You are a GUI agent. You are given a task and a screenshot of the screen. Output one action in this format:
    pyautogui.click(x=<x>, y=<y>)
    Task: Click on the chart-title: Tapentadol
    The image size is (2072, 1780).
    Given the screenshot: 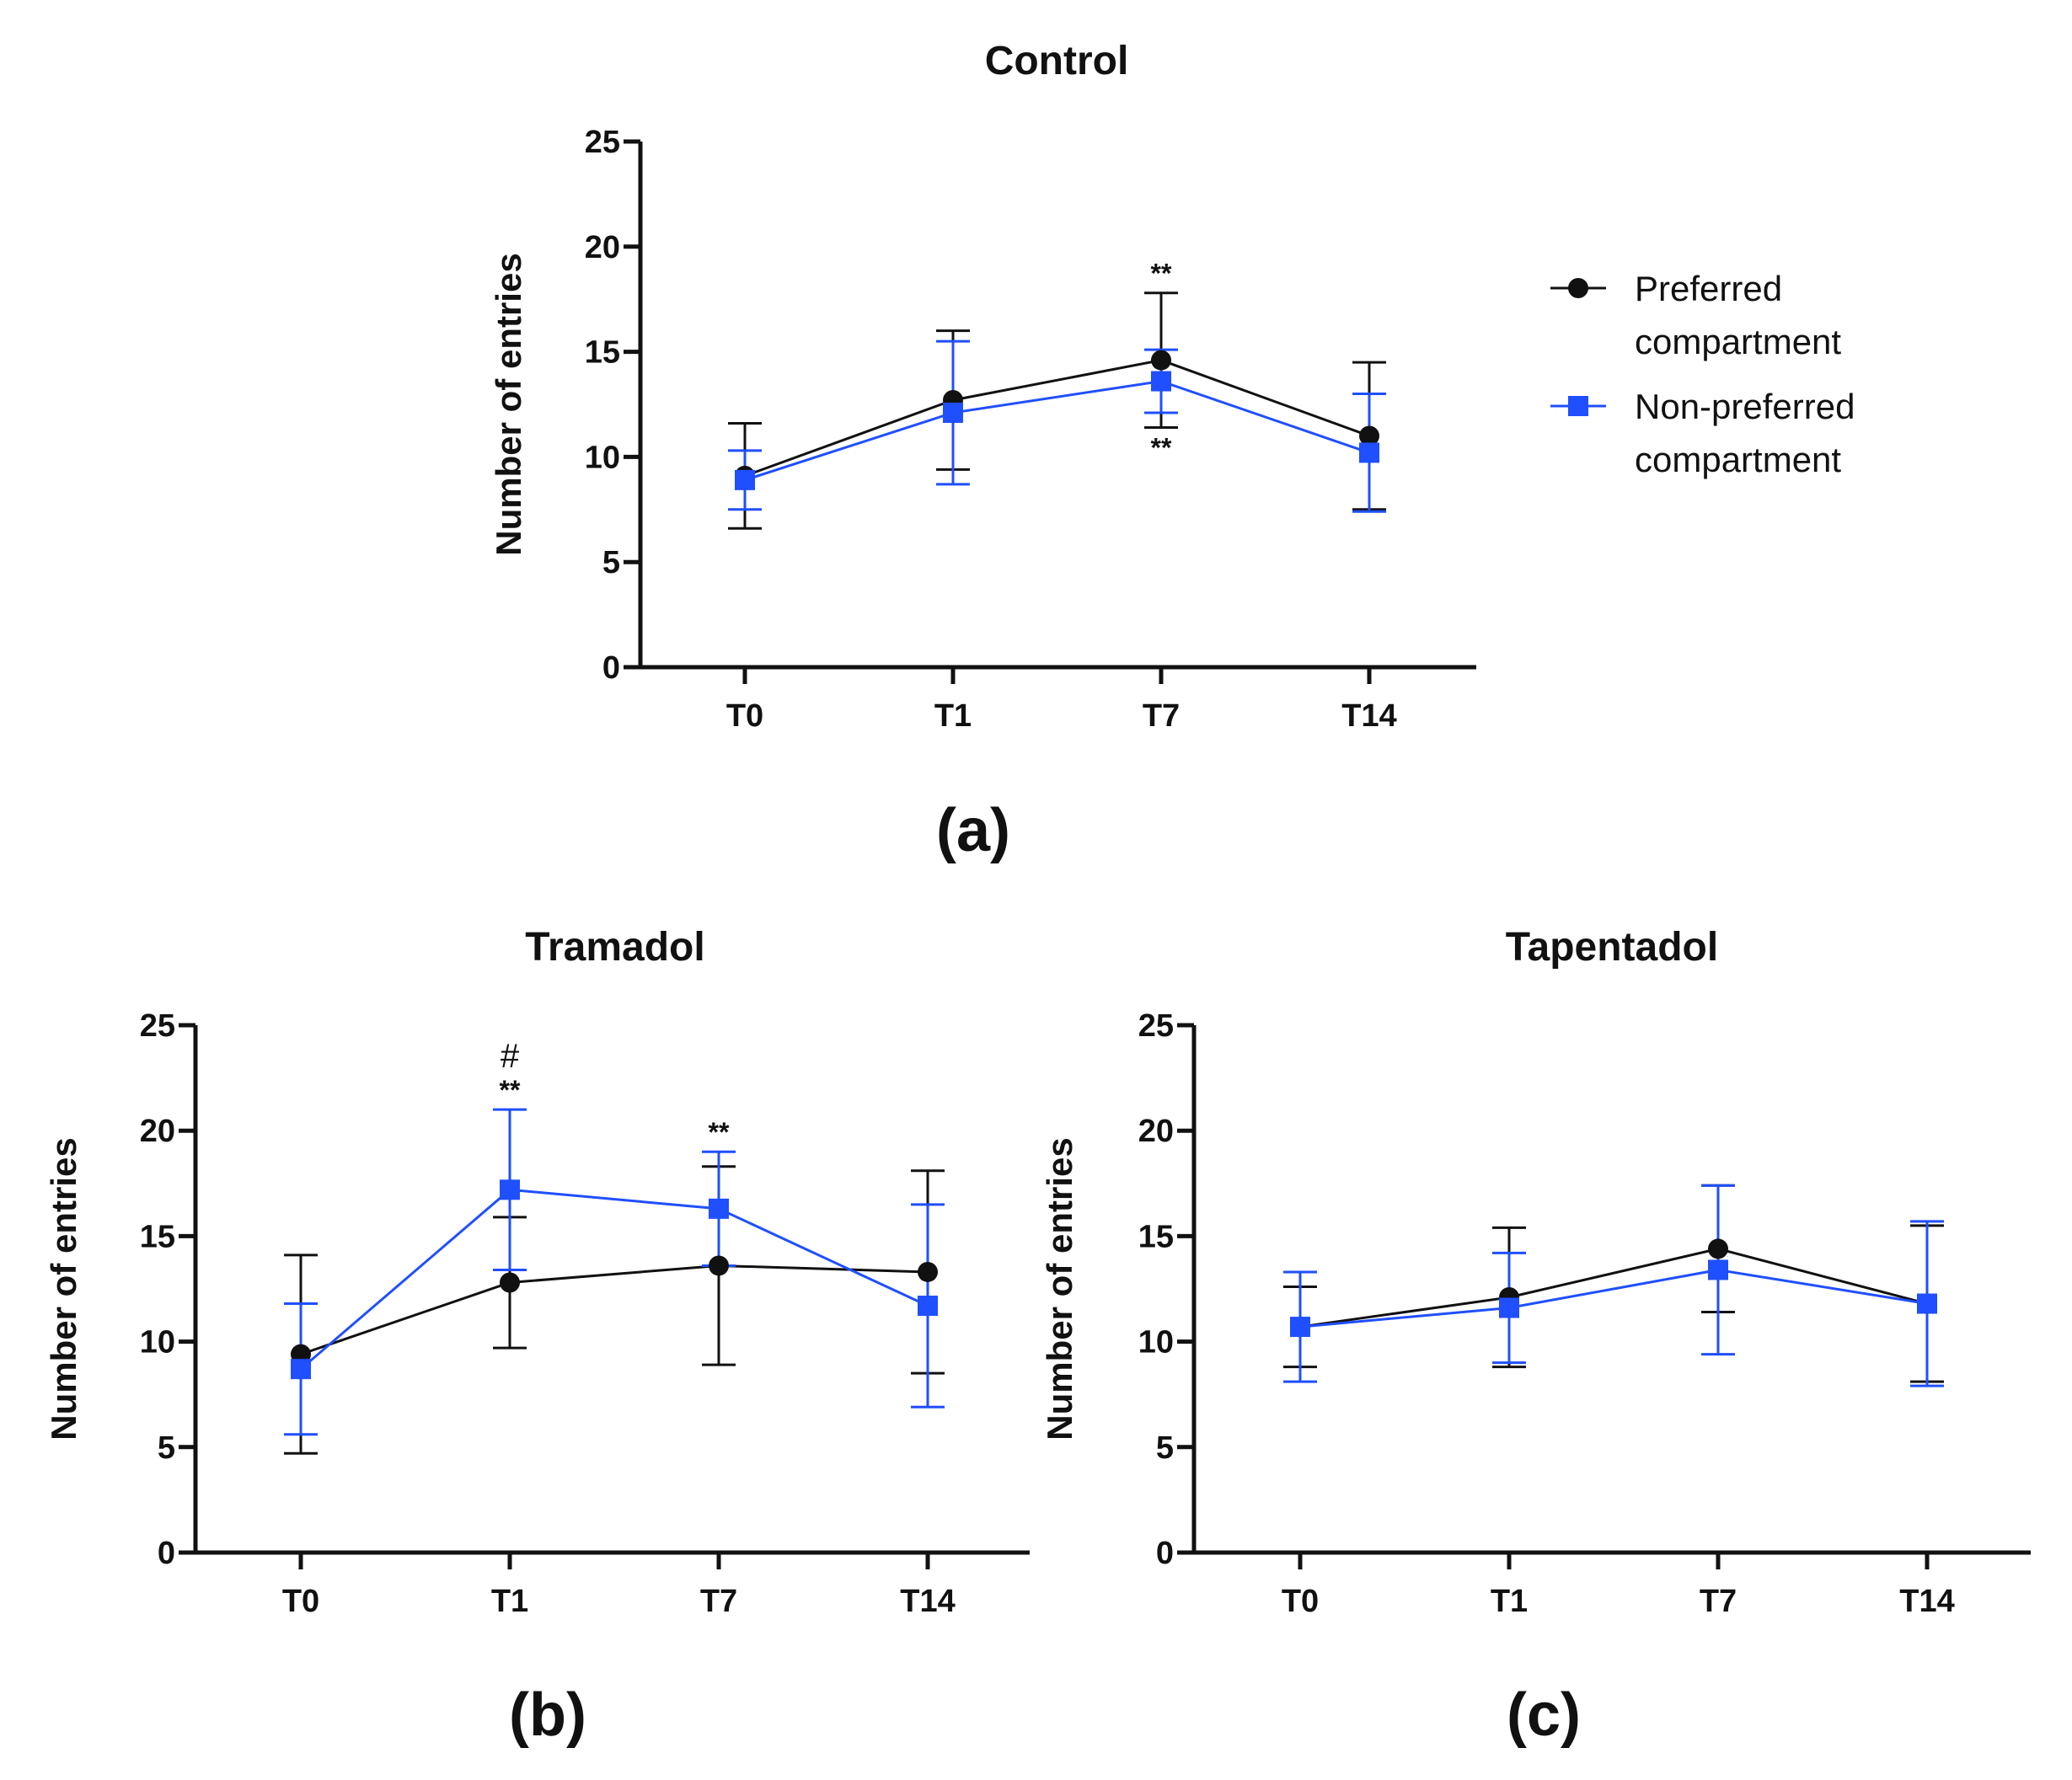 What is the action you would take?
    pyautogui.click(x=1612, y=947)
    